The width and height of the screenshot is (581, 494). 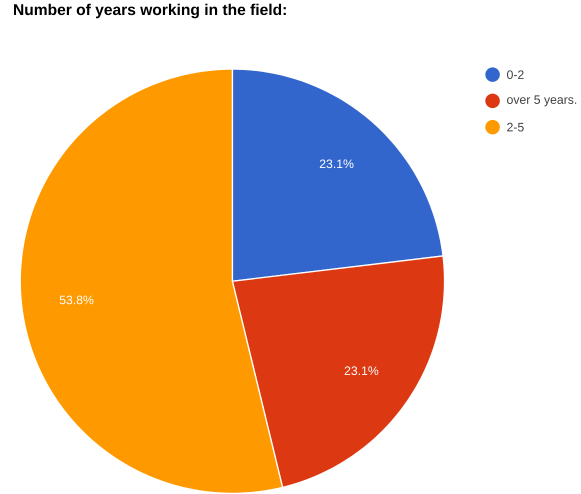 I want to click on legend-label: 2-5, so click(x=515, y=127).